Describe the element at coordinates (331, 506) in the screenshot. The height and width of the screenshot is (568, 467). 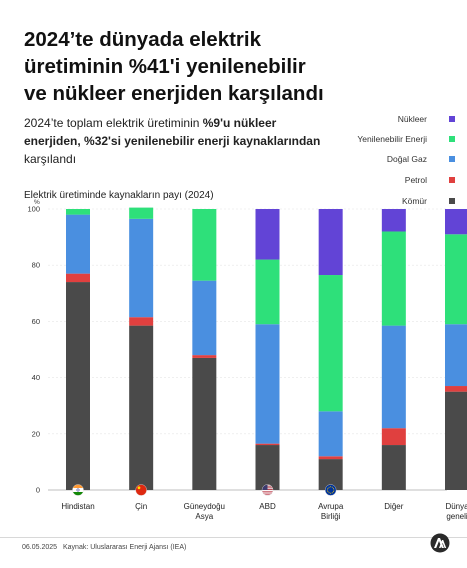
I see `x-tick-label: Avrupa` at that location.